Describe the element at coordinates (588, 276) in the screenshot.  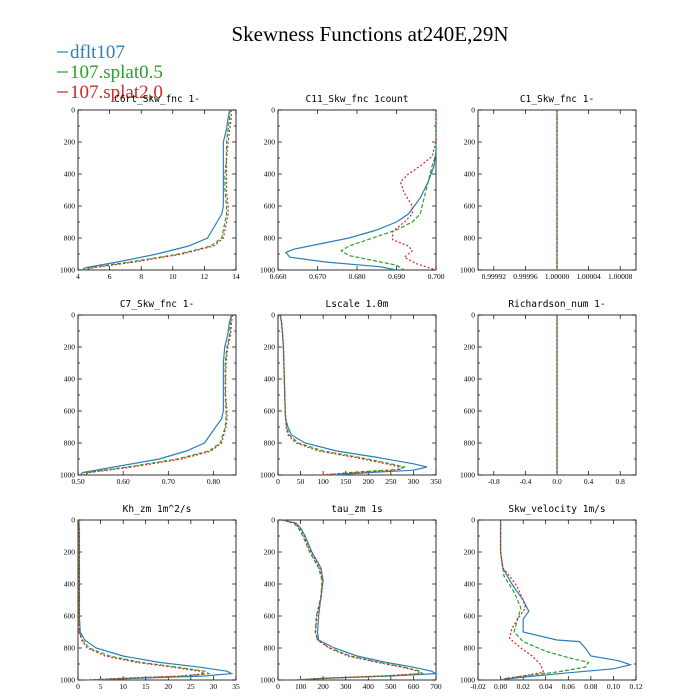
I see `x-tick-label: 1.00004` at that location.